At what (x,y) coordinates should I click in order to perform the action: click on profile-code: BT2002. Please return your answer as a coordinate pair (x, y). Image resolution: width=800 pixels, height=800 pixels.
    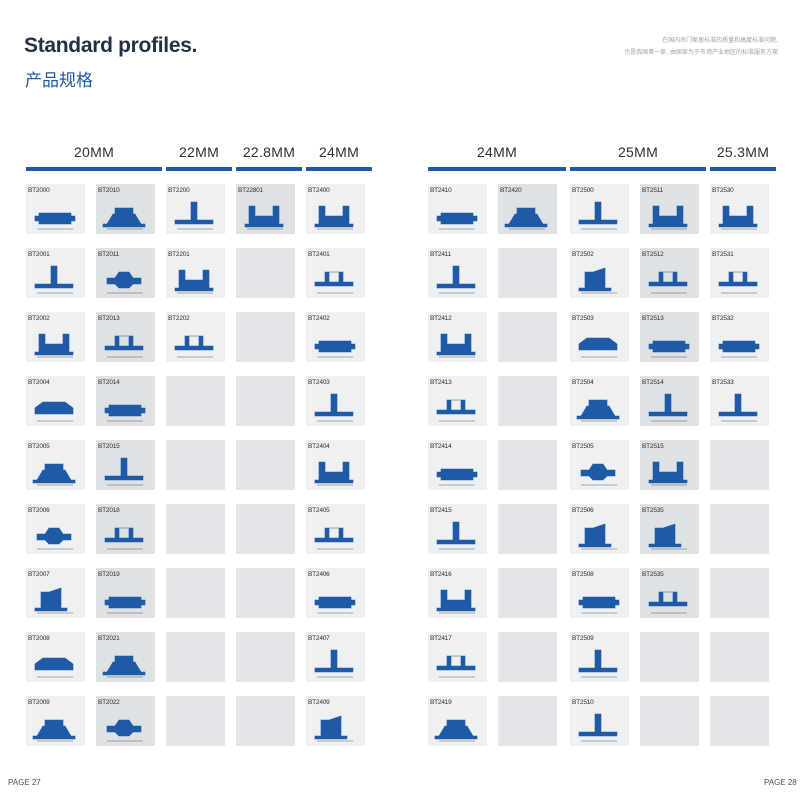
    Looking at the image, I should click on (39, 318).